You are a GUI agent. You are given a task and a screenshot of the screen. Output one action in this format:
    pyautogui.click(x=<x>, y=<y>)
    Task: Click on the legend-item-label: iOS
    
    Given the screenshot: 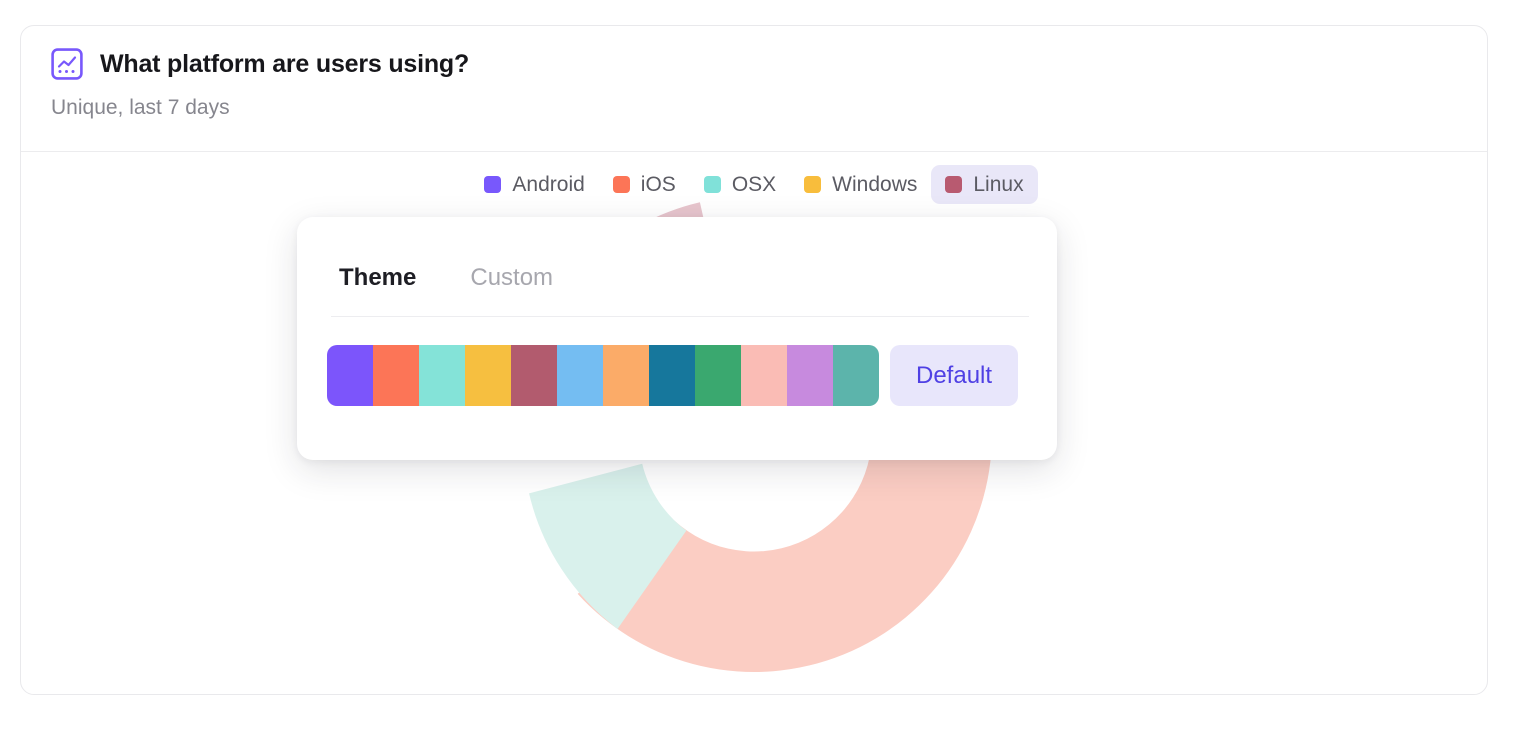 What is the action you would take?
    pyautogui.click(x=658, y=184)
    